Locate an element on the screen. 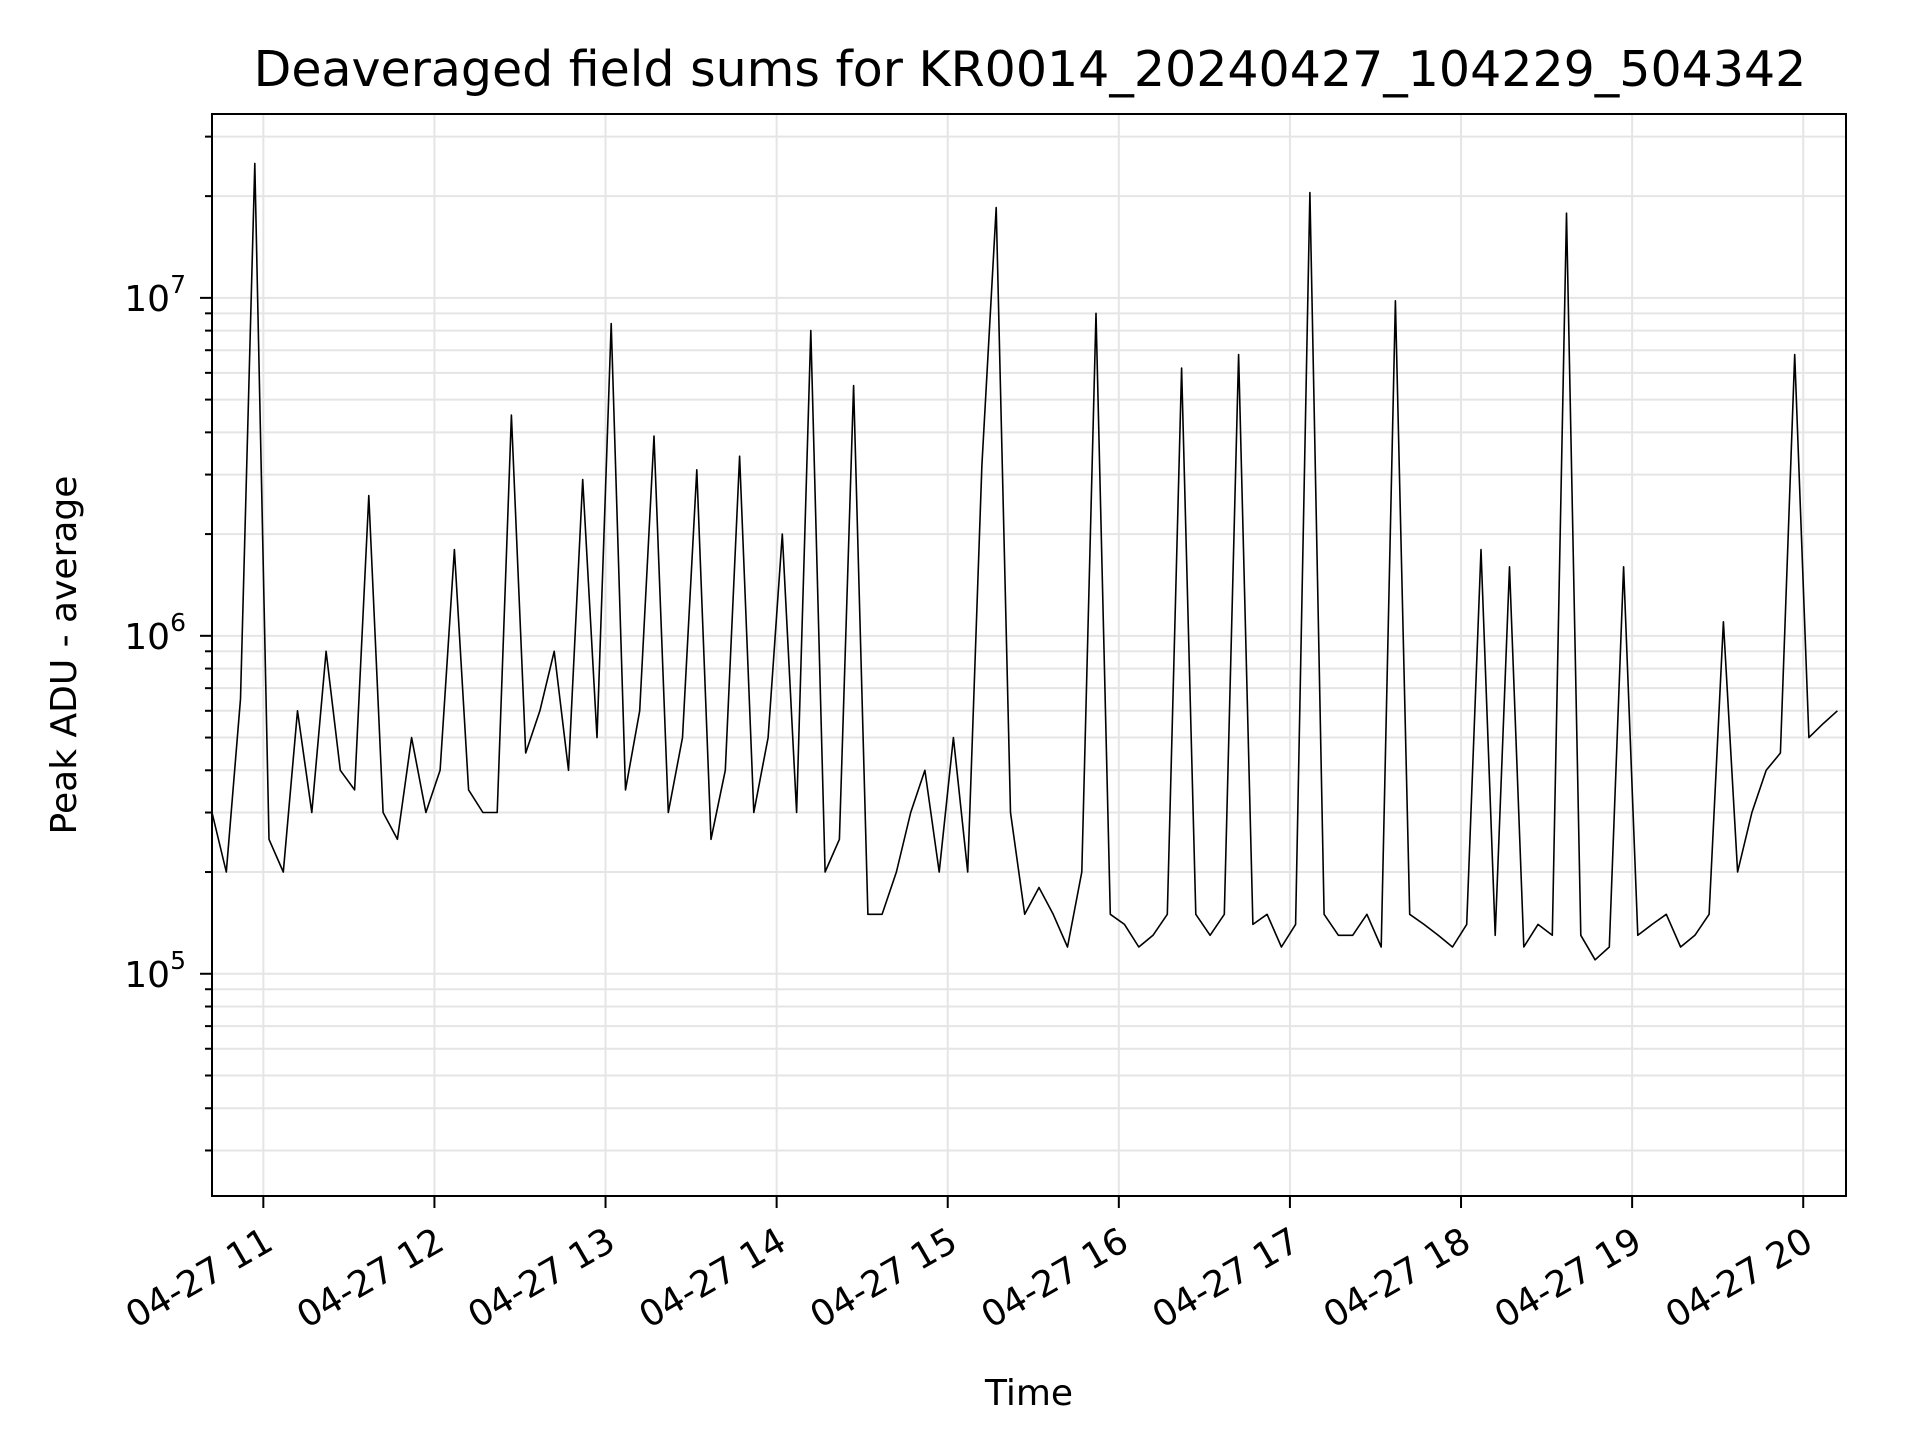 This screenshot has width=1920, height=1440. y-tick-exponent: 7 is located at coordinates (178, 284).